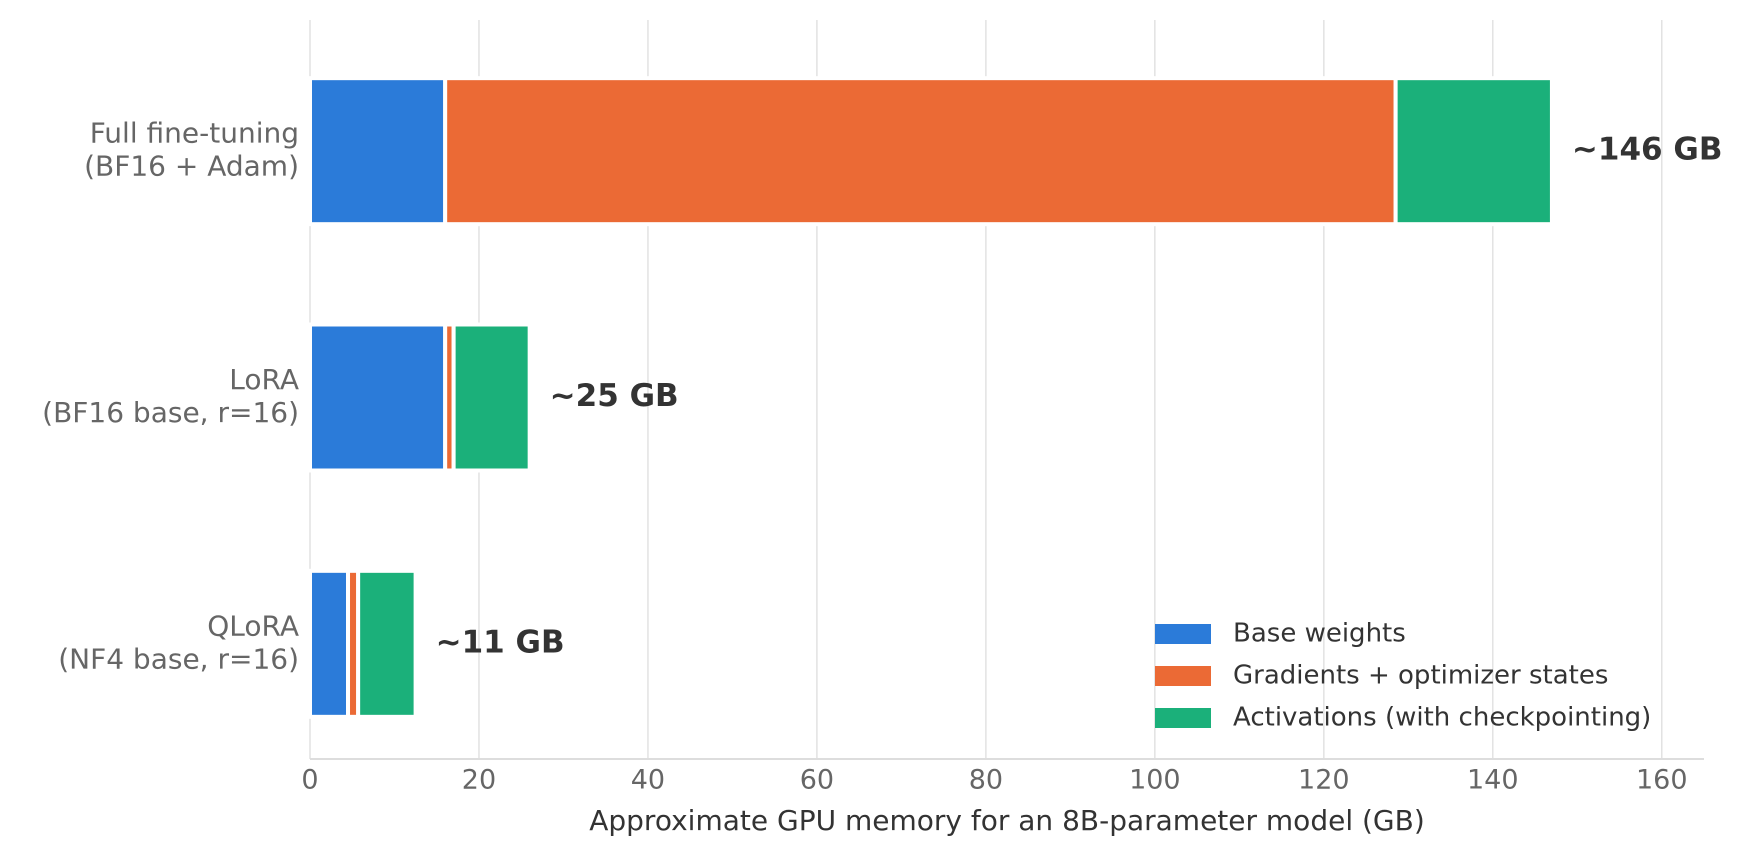  Describe the element at coordinates (1647, 150) in the screenshot. I see `total-label: ~146 GB` at that location.